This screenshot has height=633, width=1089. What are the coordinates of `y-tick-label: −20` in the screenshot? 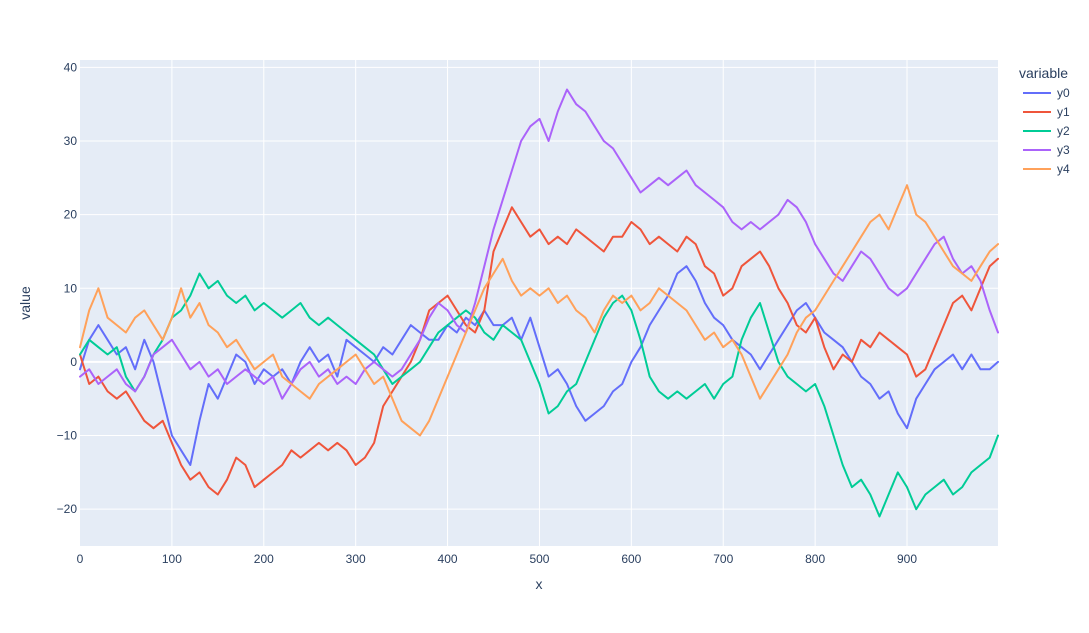 It's located at (67, 509).